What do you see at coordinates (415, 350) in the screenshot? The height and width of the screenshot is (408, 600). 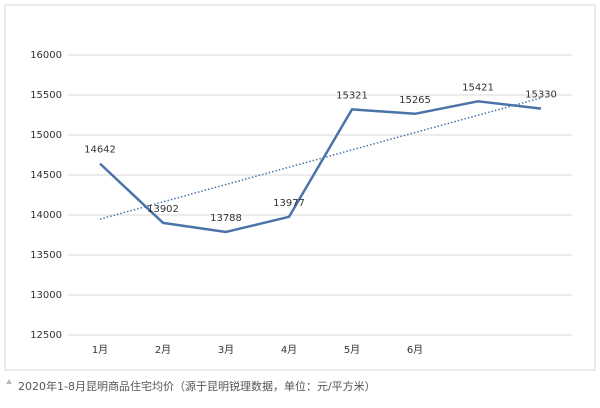 I see `x-tick-label: 6月` at bounding box center [415, 350].